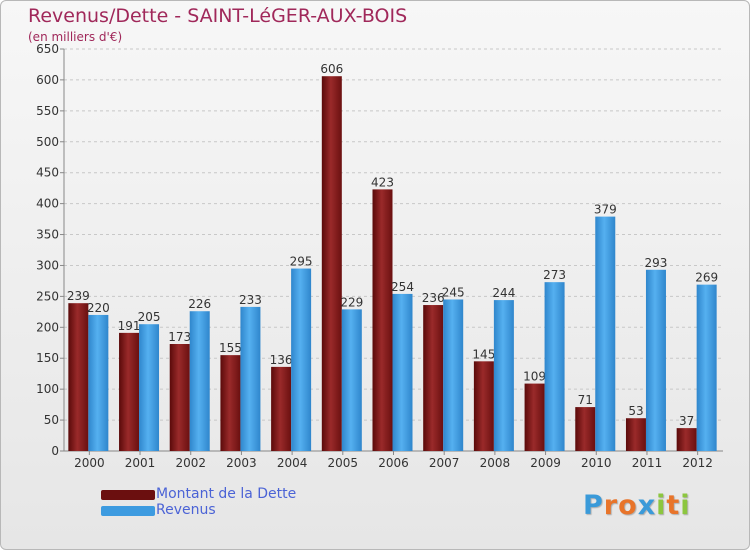  What do you see at coordinates (129, 326) in the screenshot?
I see `data-label-debt: 191` at bounding box center [129, 326].